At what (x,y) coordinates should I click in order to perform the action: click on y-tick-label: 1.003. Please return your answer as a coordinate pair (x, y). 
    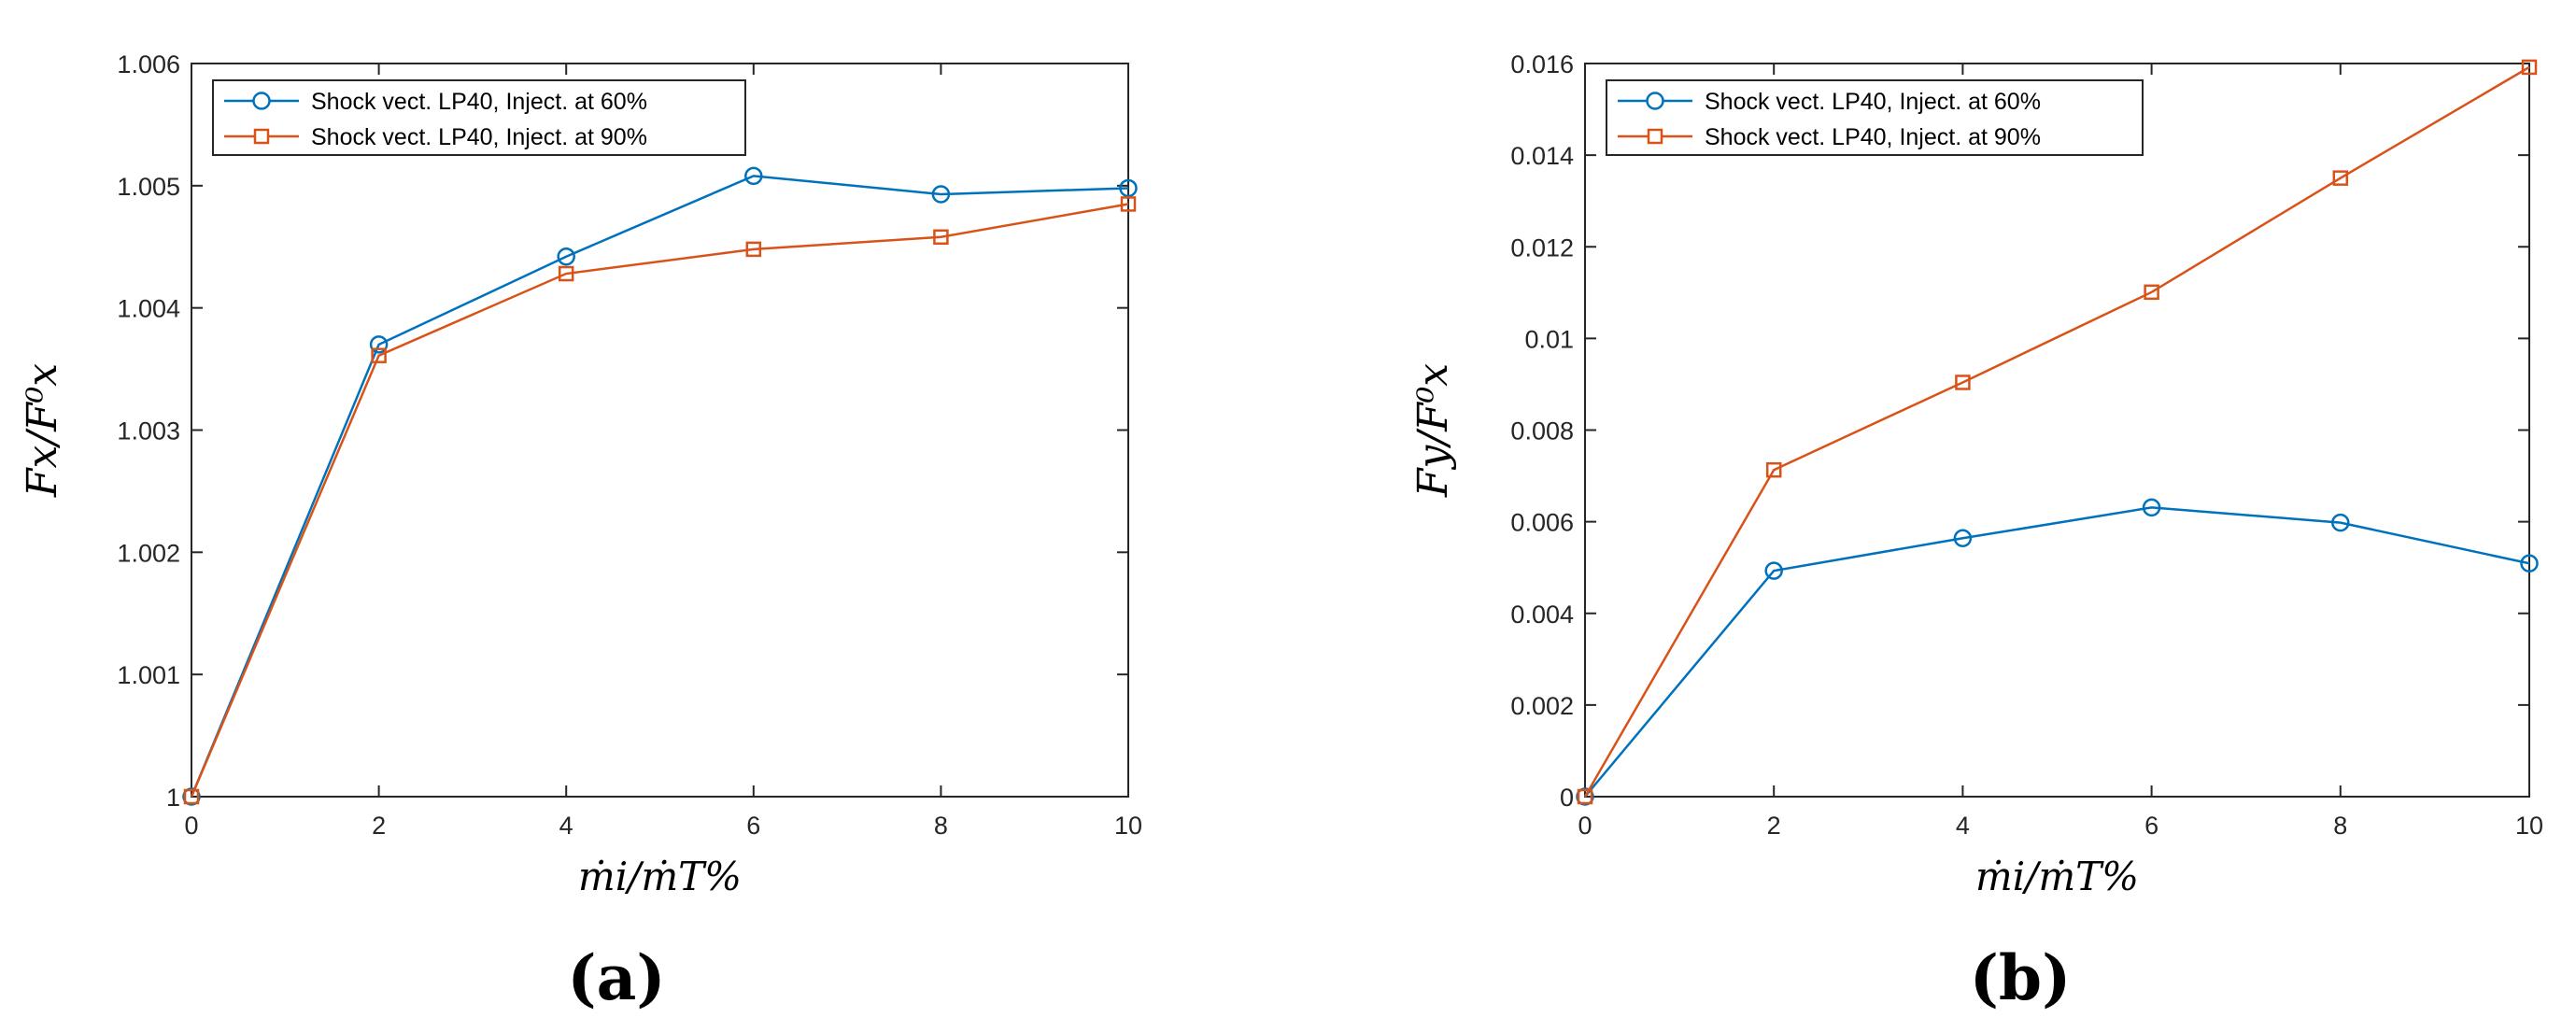
    Looking at the image, I should click on (149, 431).